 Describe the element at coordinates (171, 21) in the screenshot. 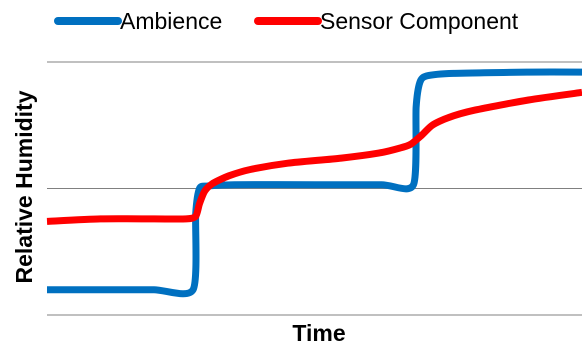

I see `legend-label-ambience: Ambience` at that location.